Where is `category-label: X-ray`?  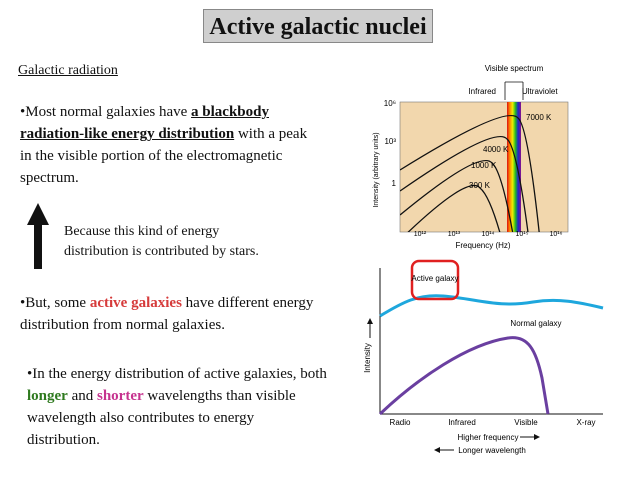
category-label: X-ray is located at coordinates (585, 422).